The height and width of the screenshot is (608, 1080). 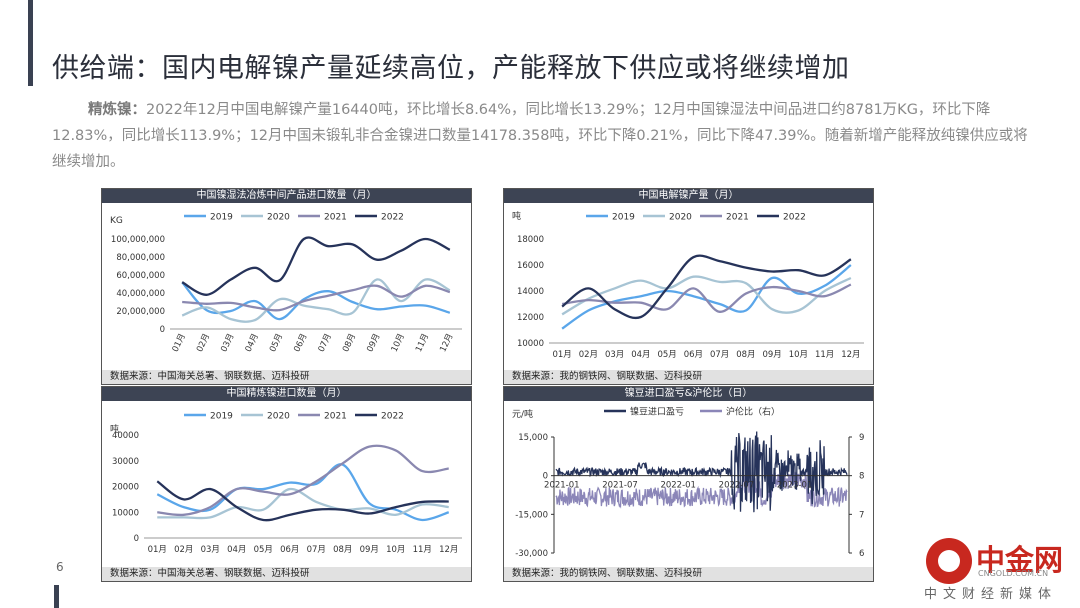 What do you see at coordinates (451, 68) in the screenshot?
I see `page-title: 供给端：国内电解镍产量延续高位，产能释放下供应或将继续增加` at bounding box center [451, 68].